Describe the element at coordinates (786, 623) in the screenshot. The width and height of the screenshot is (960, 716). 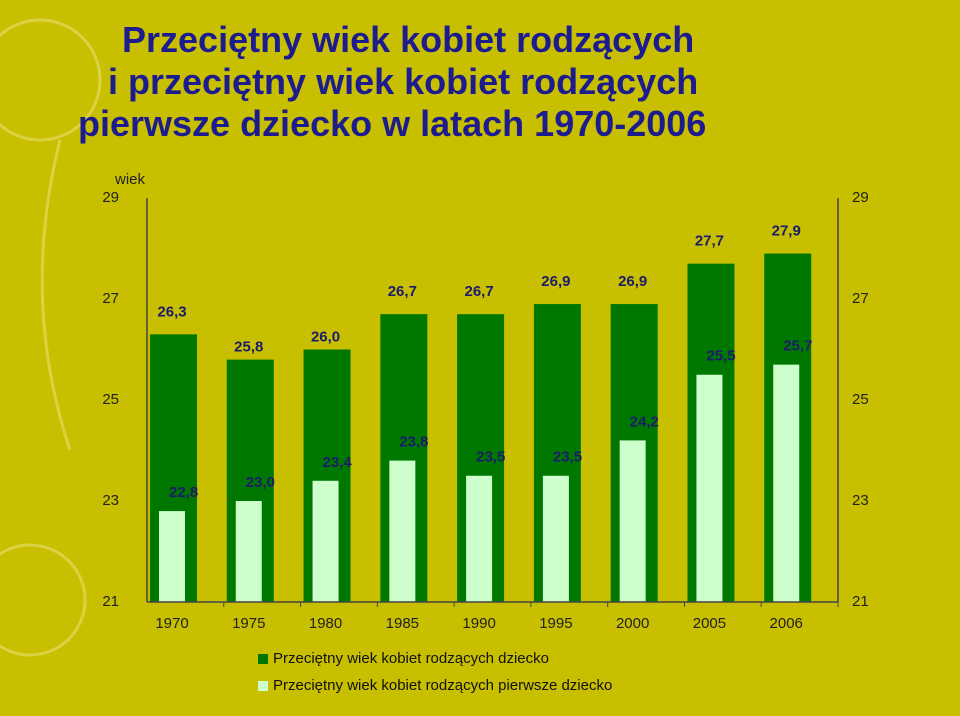
I see `x-tick-label: 2006` at that location.